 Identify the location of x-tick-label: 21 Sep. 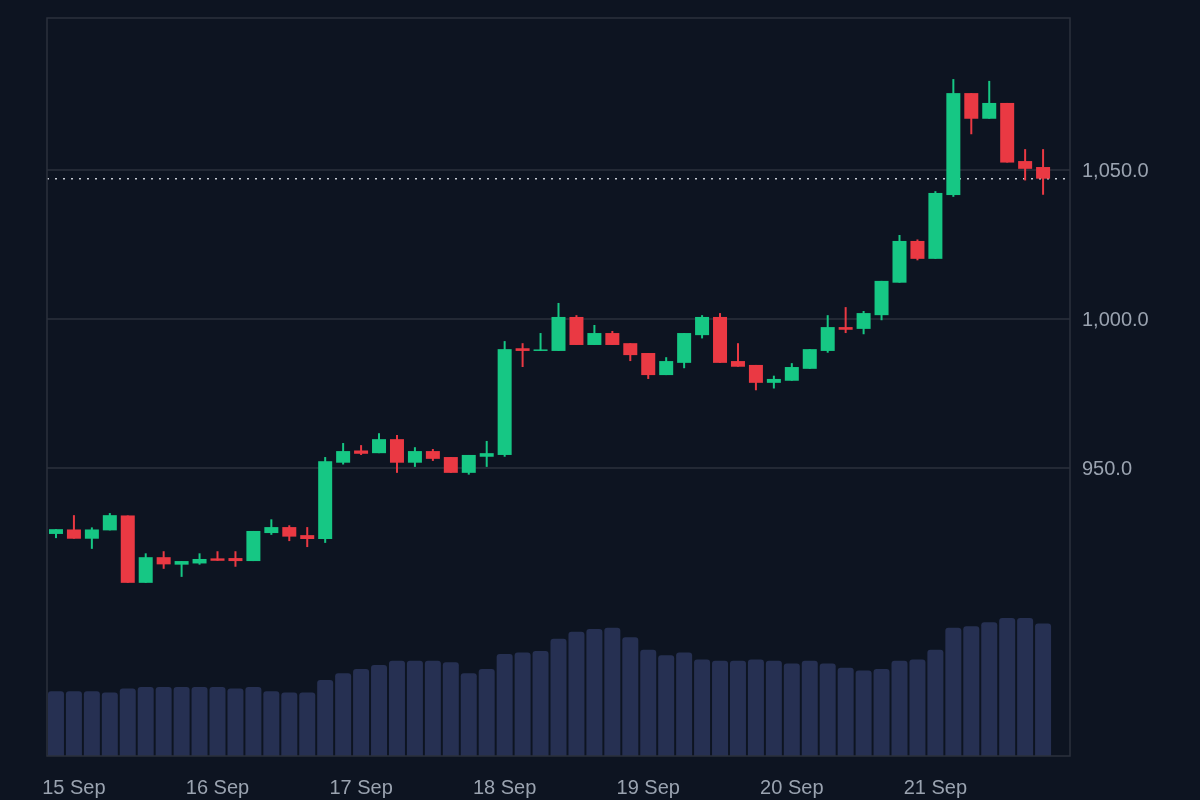
(935, 787).